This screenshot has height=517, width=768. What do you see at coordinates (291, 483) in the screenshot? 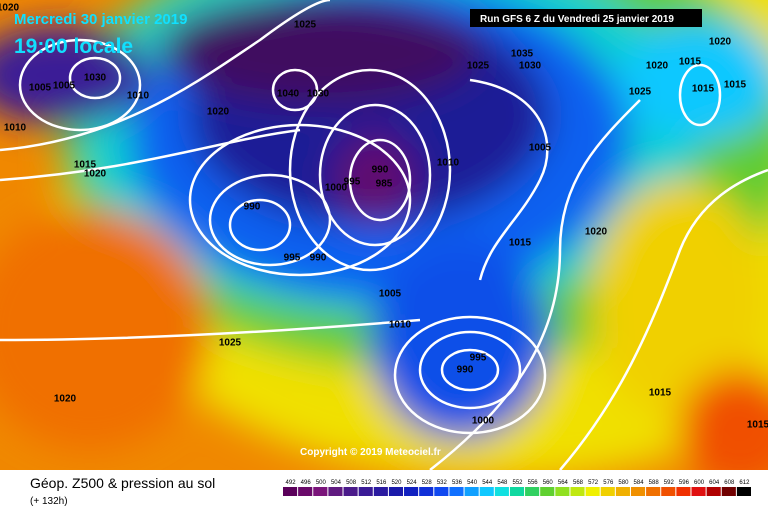
I see `legend-label: 492` at bounding box center [291, 483].